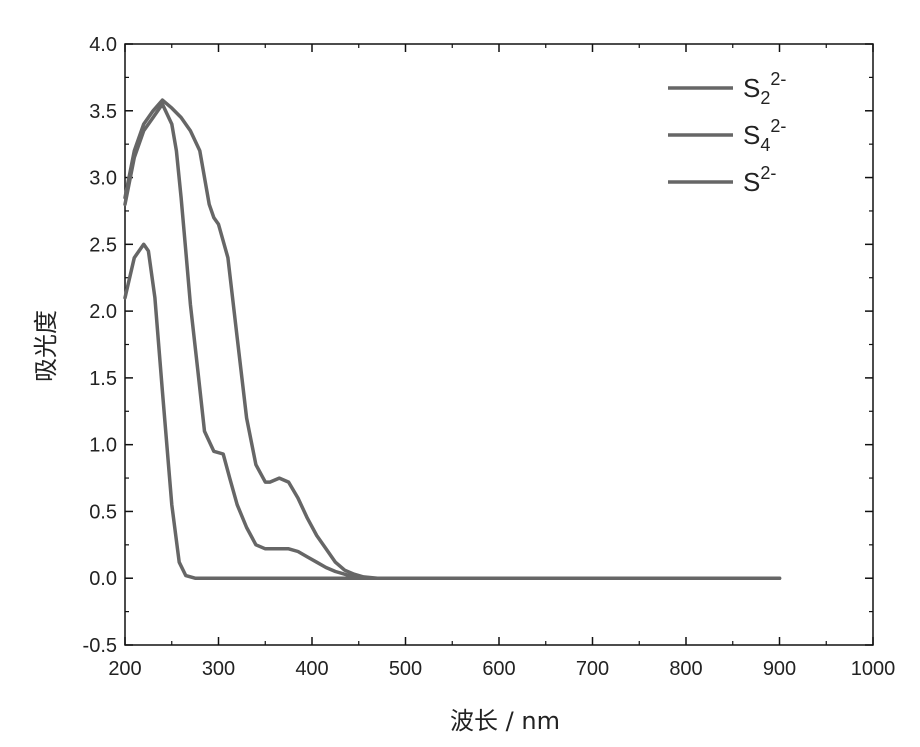 This screenshot has height=747, width=920. Describe the element at coordinates (103, 245) in the screenshot. I see `y-tick-label: 2.5` at that location.